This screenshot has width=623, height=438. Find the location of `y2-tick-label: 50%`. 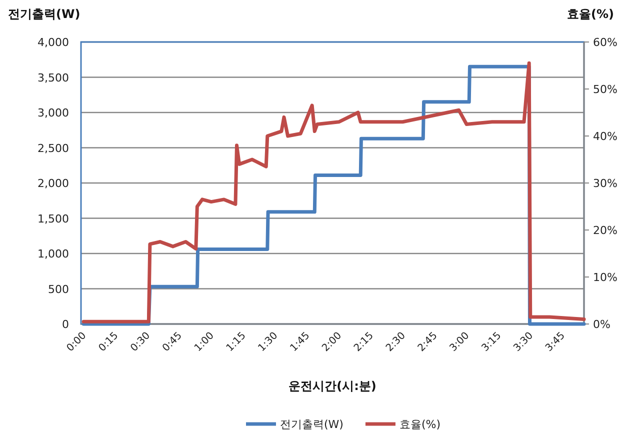

y2-tick-label: 50% is located at coordinates (605, 89).